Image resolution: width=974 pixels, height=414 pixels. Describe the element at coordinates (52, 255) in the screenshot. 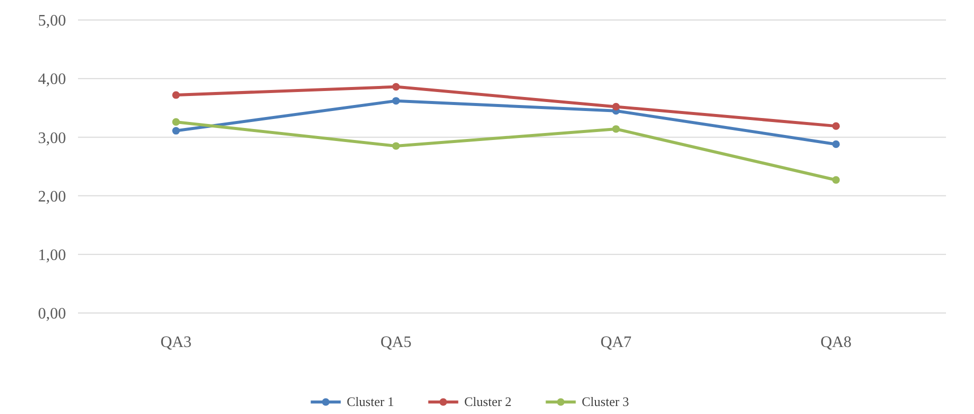

I see `y-tick-label: 1,00` at that location.